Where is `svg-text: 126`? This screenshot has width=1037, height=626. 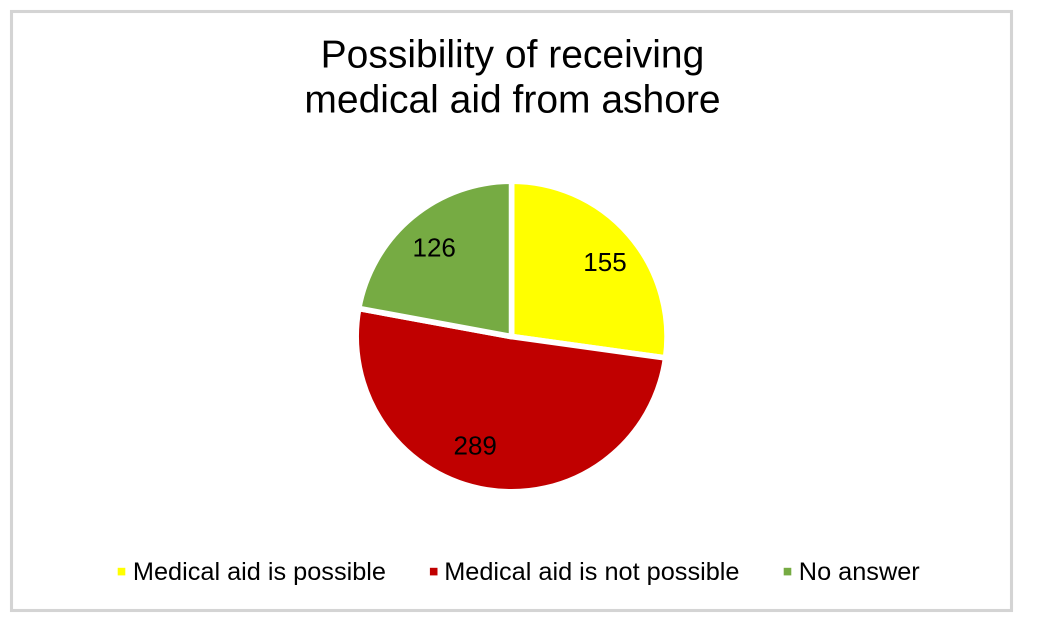 svg-text: 126 is located at coordinates (434, 248).